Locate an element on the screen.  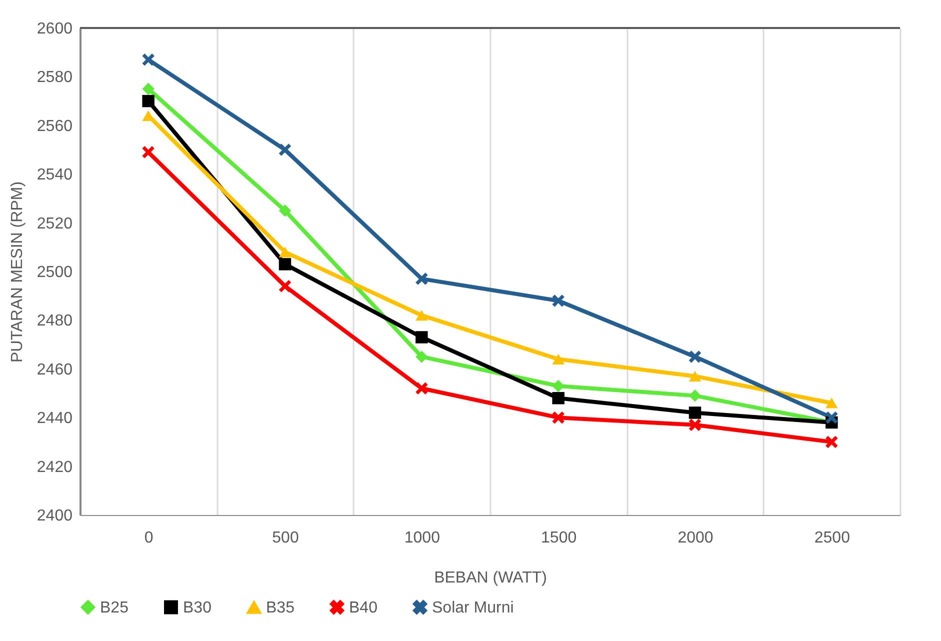
y-tick-label: 2400 is located at coordinates (54, 516).